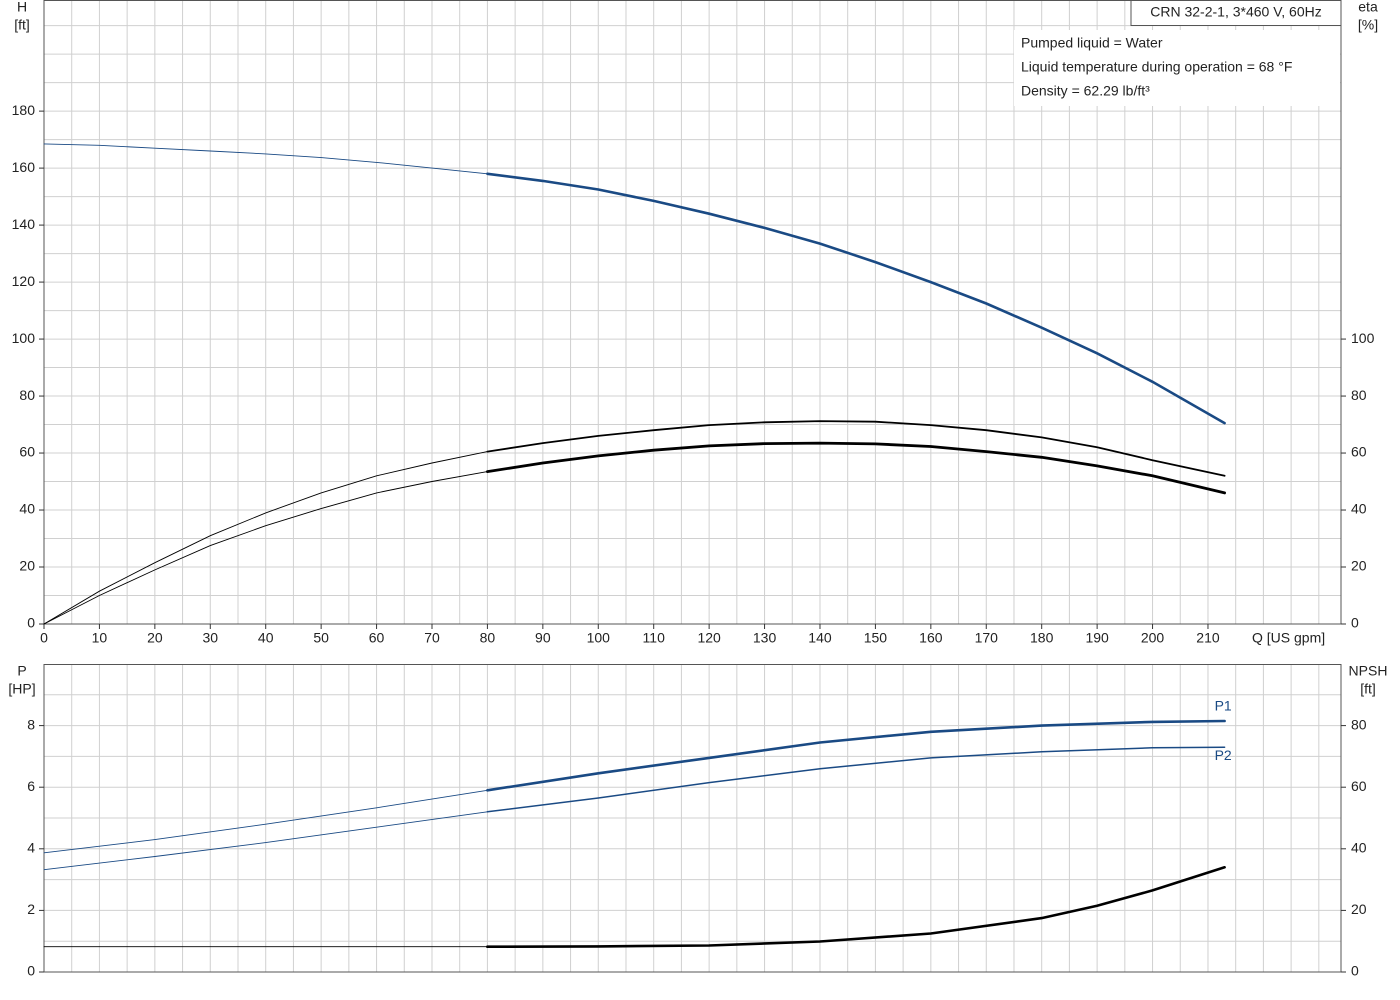  What do you see at coordinates (22, 25) in the screenshot?
I see `y-axis-unit: [ft]` at bounding box center [22, 25].